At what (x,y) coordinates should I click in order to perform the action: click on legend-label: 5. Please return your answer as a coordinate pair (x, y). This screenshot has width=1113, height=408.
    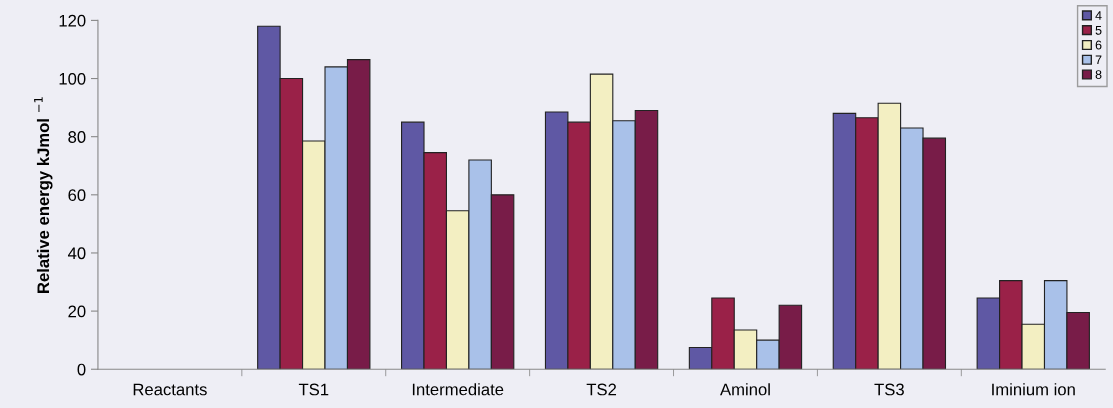
    Looking at the image, I should click on (1098, 30).